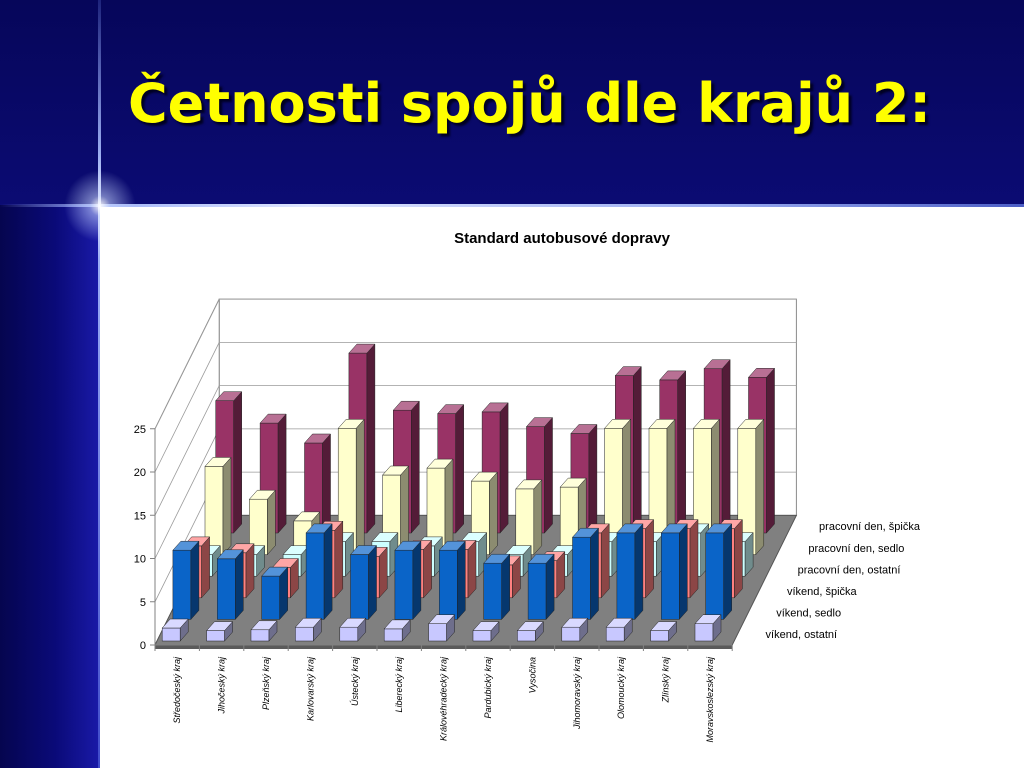  What do you see at coordinates (399, 684) in the screenshot?
I see `x-tick-label: Liberecký kraj` at bounding box center [399, 684].